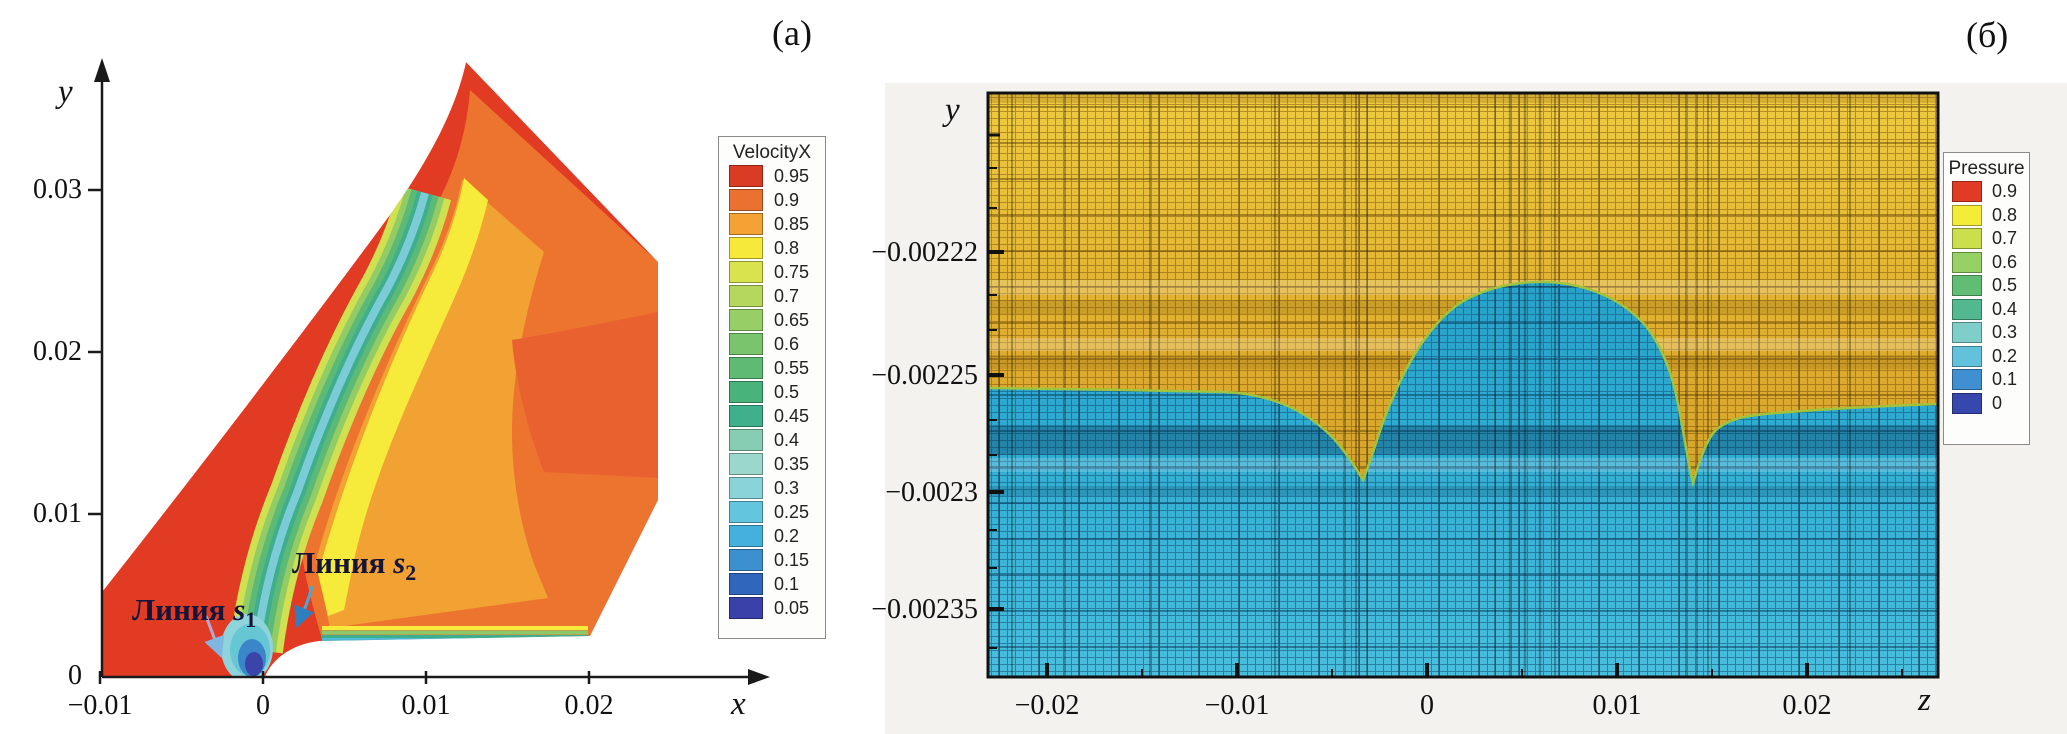  Describe the element at coordinates (1997, 402) in the screenshot. I see `legend-value: 0` at that location.